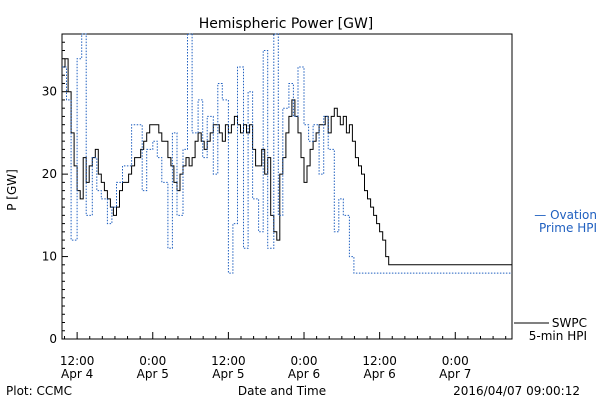  What do you see at coordinates (39, 391) in the screenshot?
I see `plot-credit: Plot: CCMC` at bounding box center [39, 391].